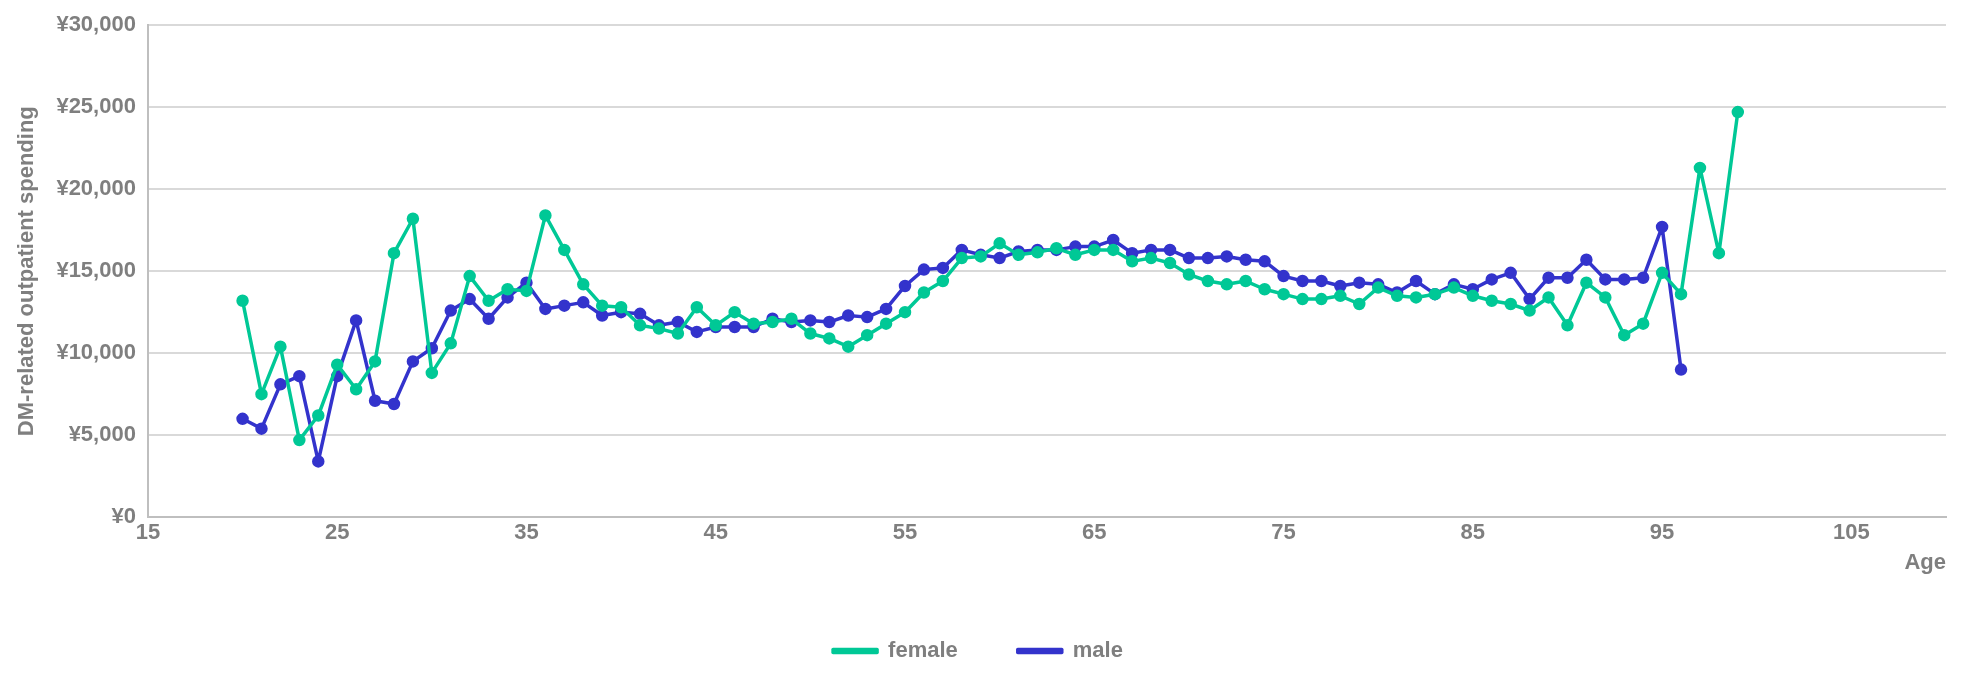 This screenshot has height=676, width=1966. I want to click on x-tick-label: 105, so click(1851, 532).